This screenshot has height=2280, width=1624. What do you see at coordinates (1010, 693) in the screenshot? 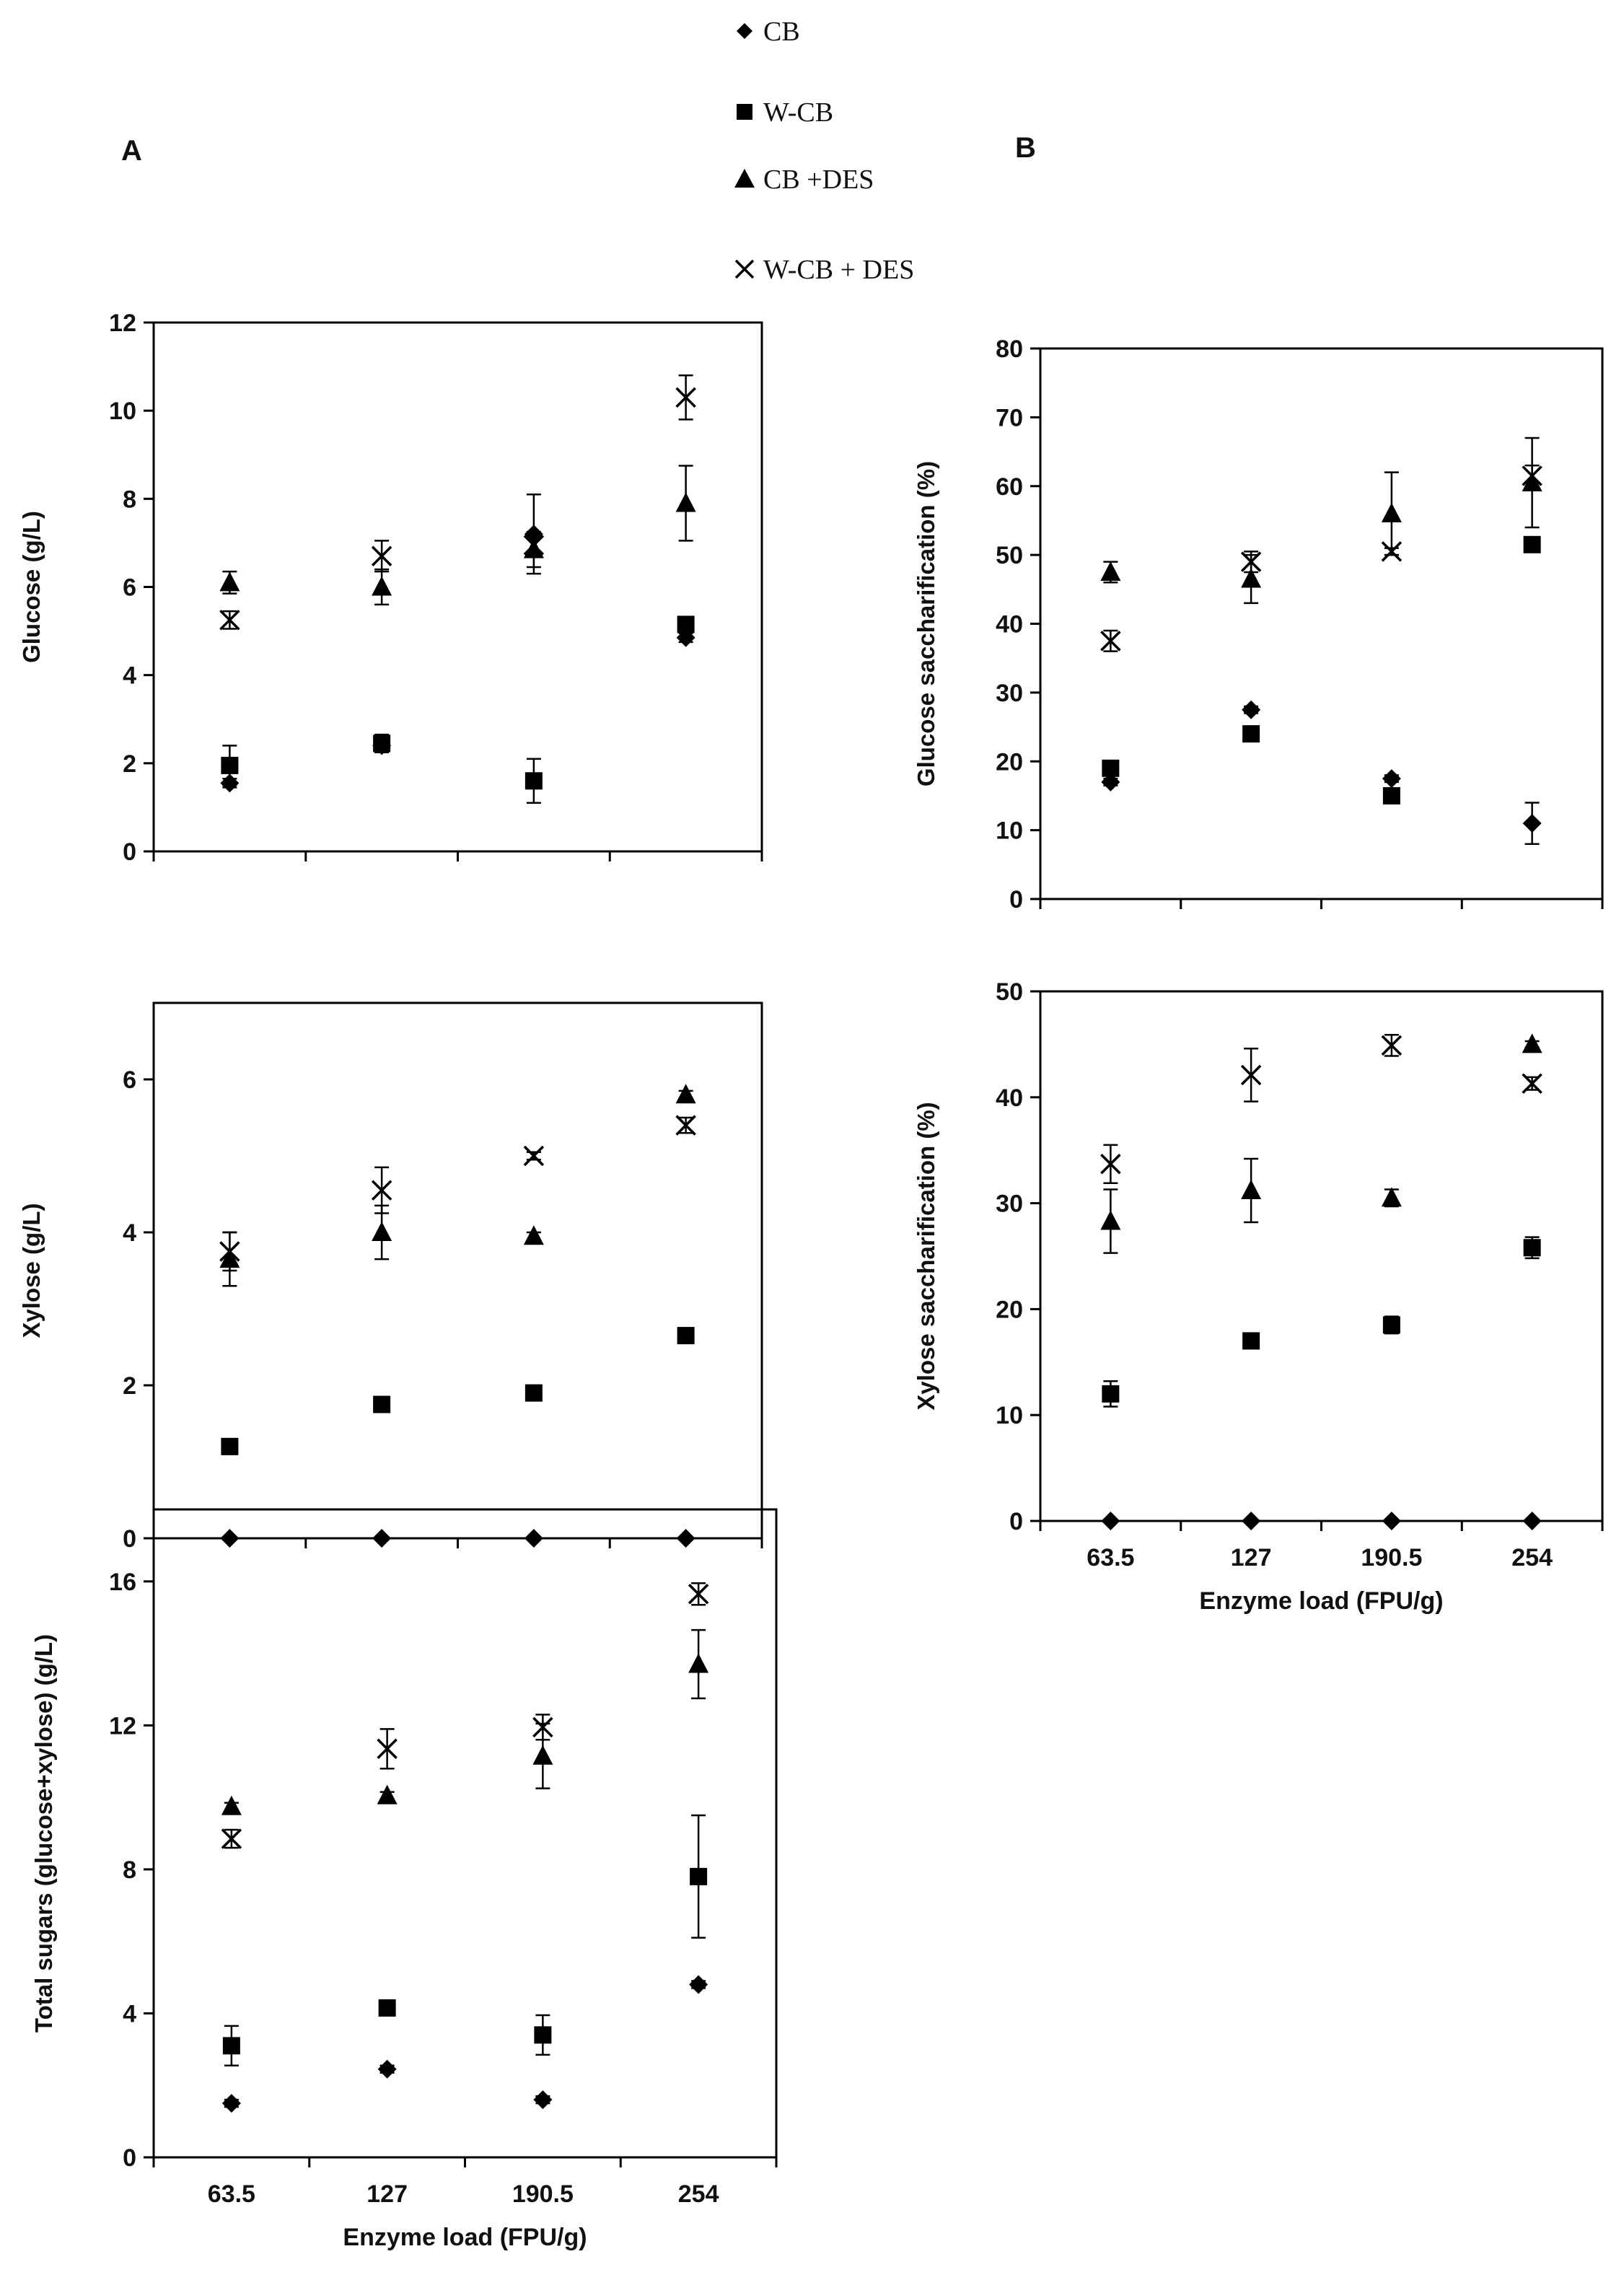
I see `y-tick-label: 30` at bounding box center [1010, 693].